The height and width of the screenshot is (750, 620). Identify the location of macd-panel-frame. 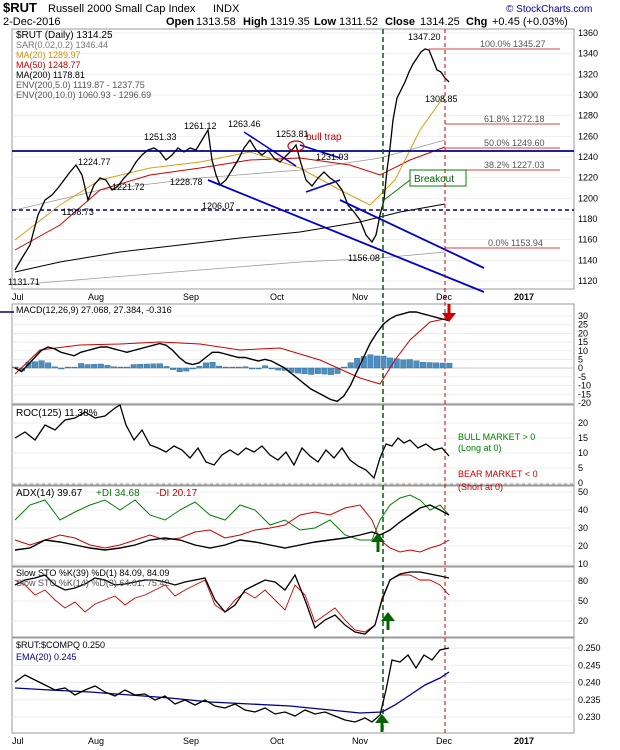
(293, 354).